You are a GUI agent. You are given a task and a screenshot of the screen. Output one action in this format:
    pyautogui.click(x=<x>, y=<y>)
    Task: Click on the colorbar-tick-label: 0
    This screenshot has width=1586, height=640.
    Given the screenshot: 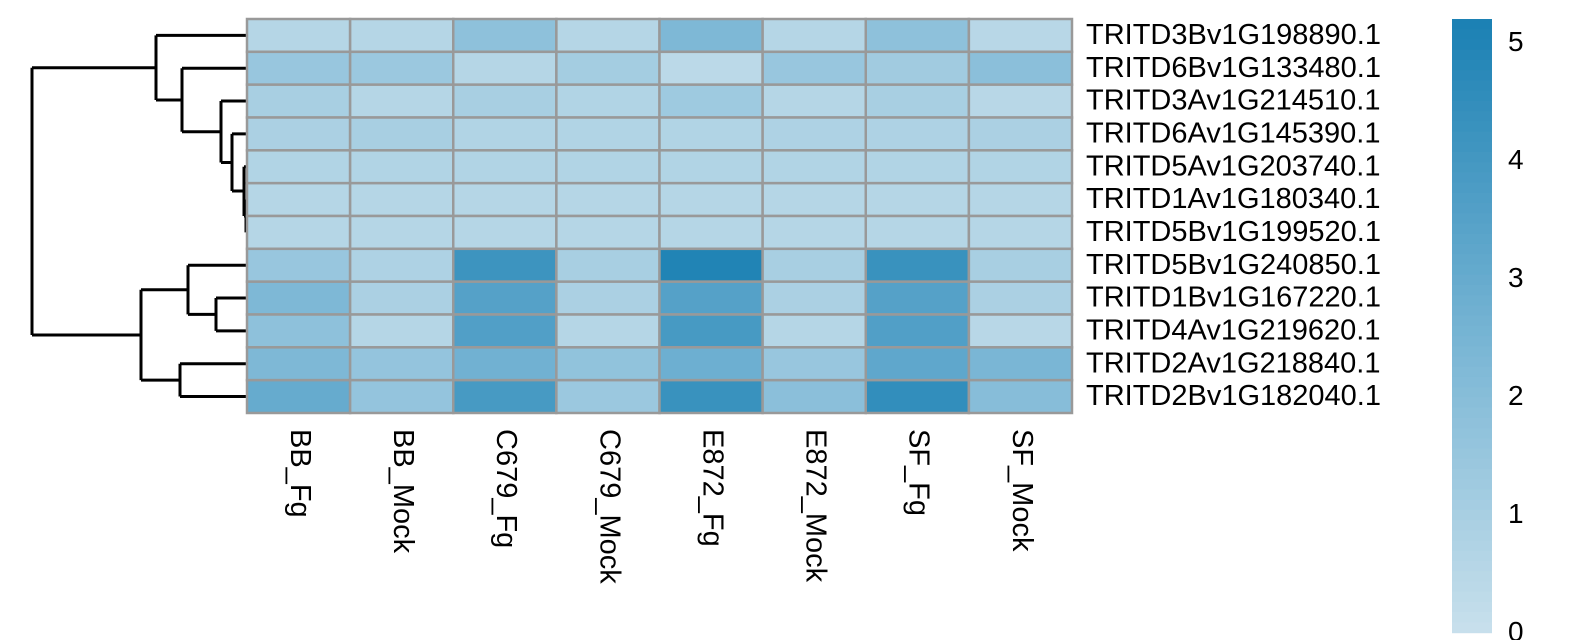 What is the action you would take?
    pyautogui.click(x=1516, y=628)
    